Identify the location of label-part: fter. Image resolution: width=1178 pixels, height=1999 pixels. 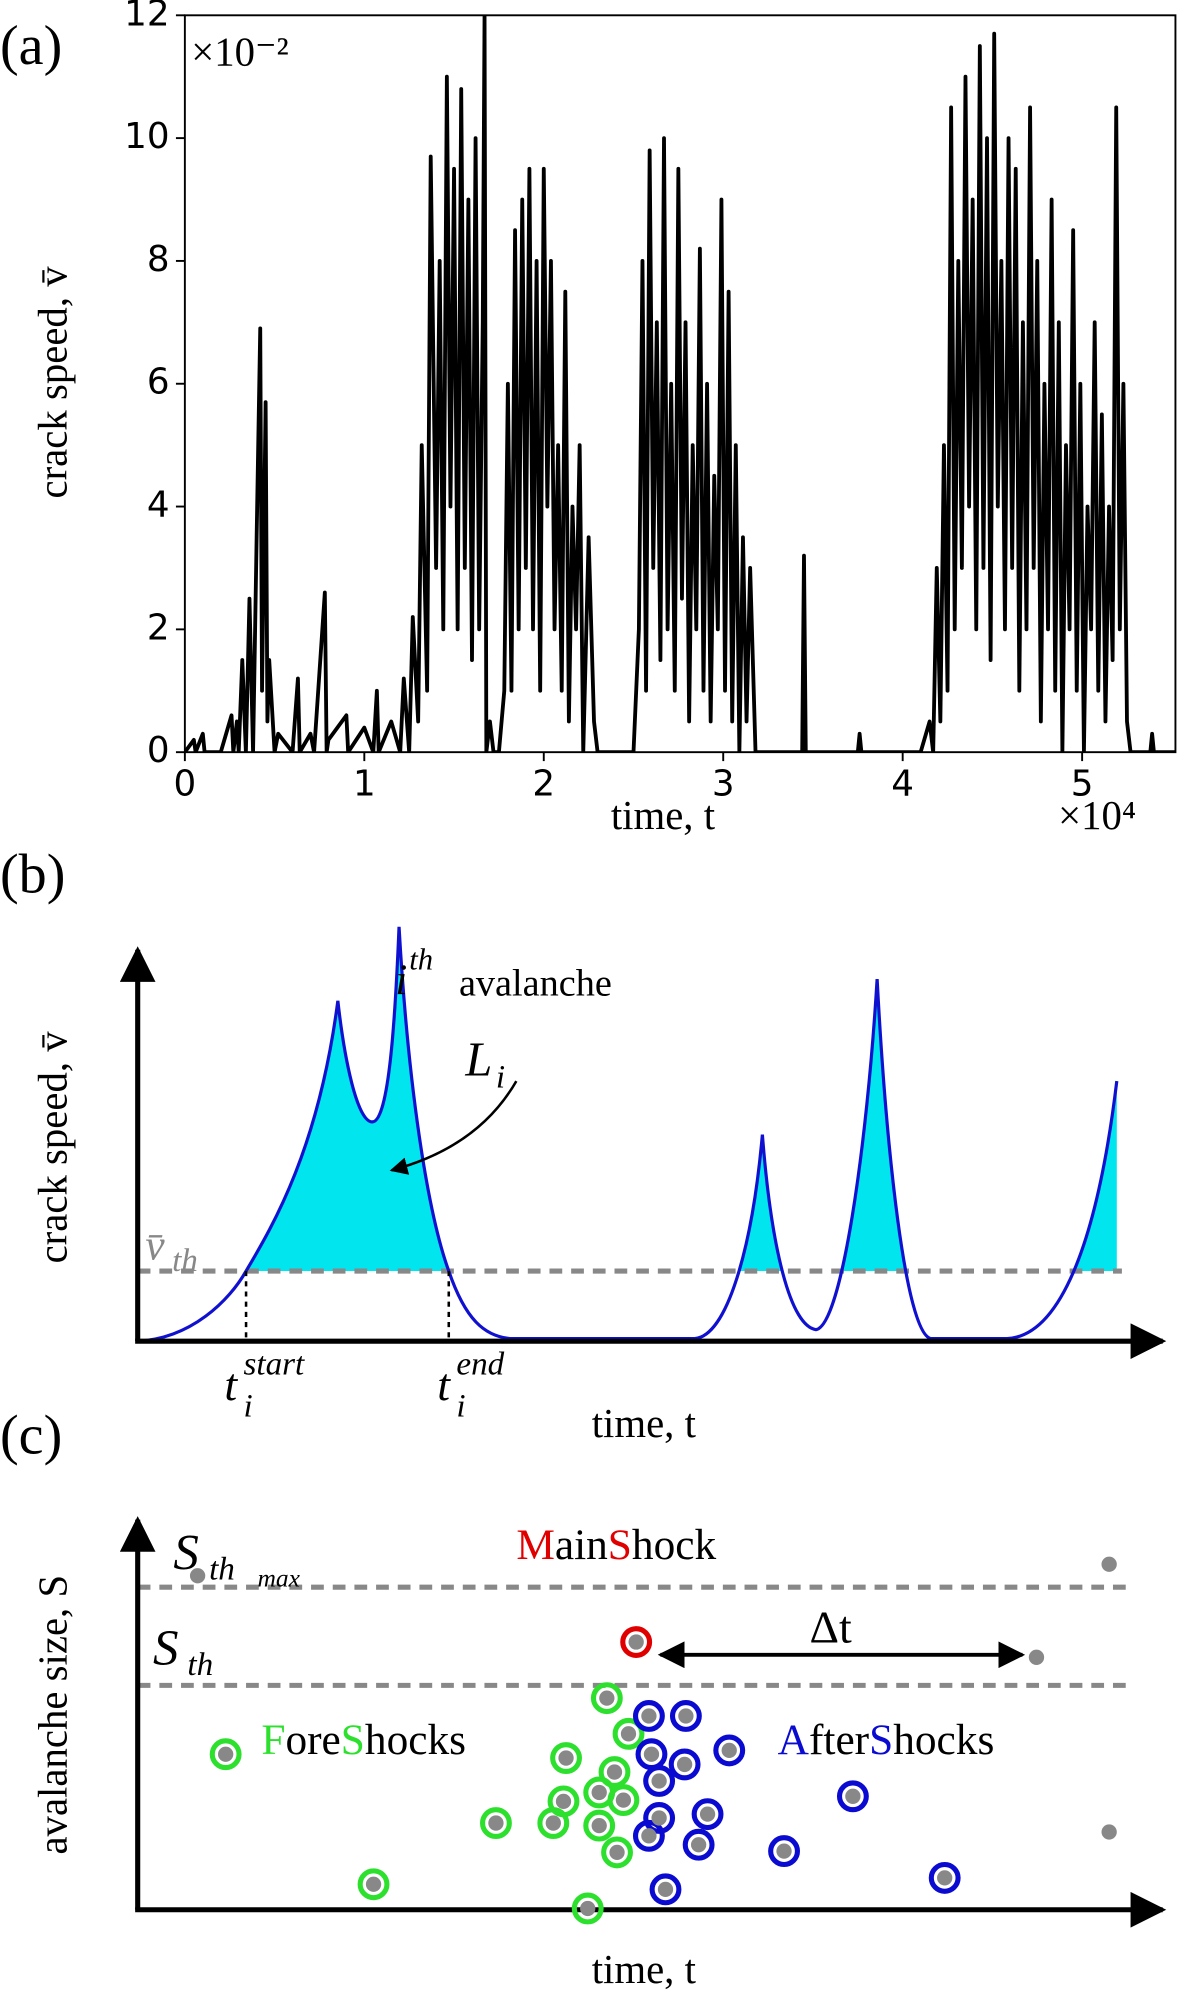
(839, 1740).